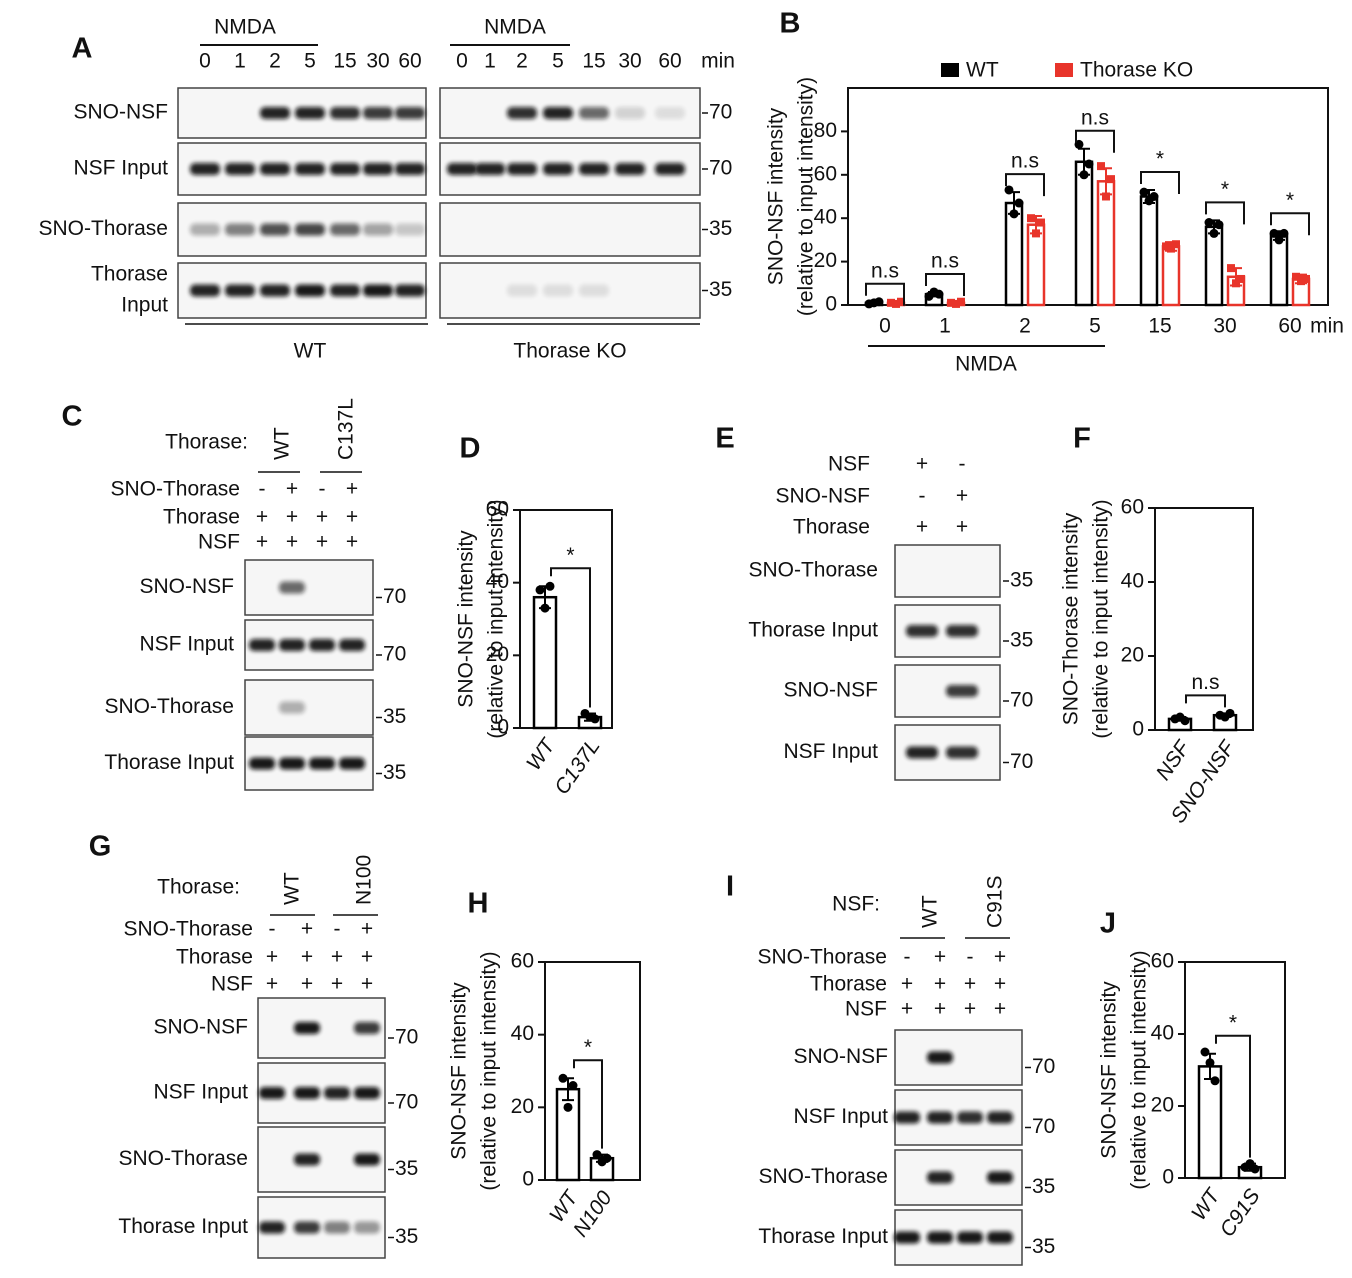  I want to click on x-tick-label: 0, so click(885, 326).